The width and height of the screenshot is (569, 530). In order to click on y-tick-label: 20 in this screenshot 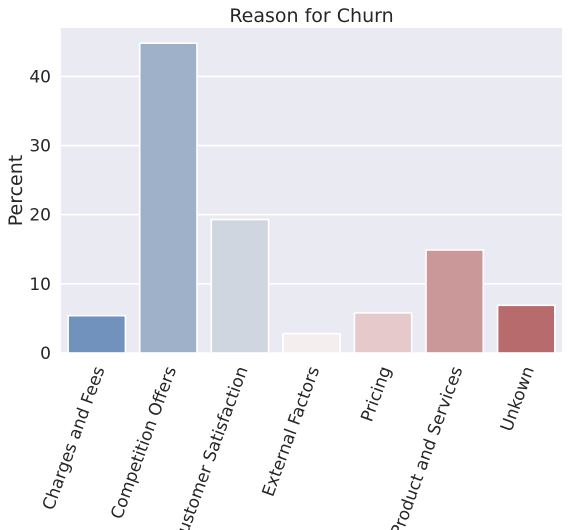, I will do `click(40, 216)`.